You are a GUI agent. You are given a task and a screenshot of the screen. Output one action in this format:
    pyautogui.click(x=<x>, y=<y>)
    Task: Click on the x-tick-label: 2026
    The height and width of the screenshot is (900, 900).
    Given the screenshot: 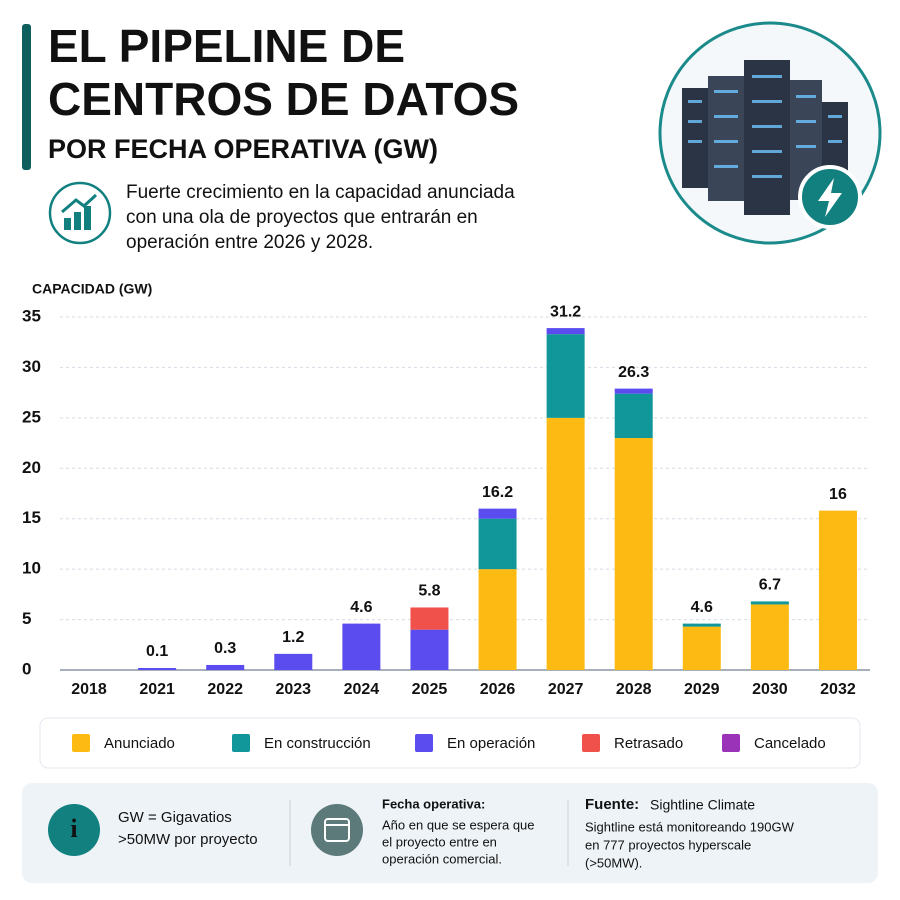 What is the action you would take?
    pyautogui.click(x=498, y=689)
    